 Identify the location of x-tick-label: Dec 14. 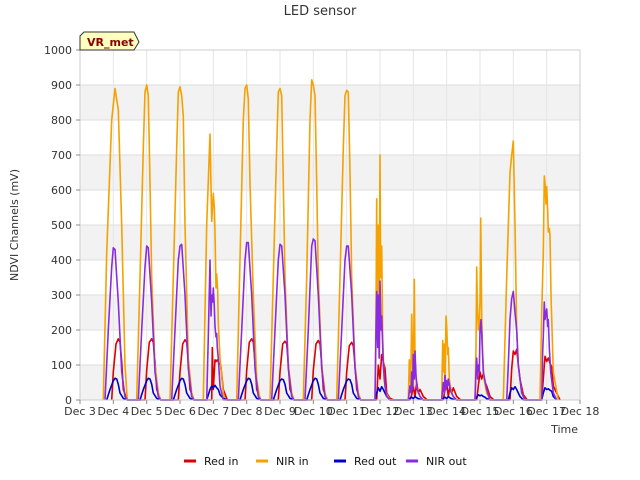
(446, 411).